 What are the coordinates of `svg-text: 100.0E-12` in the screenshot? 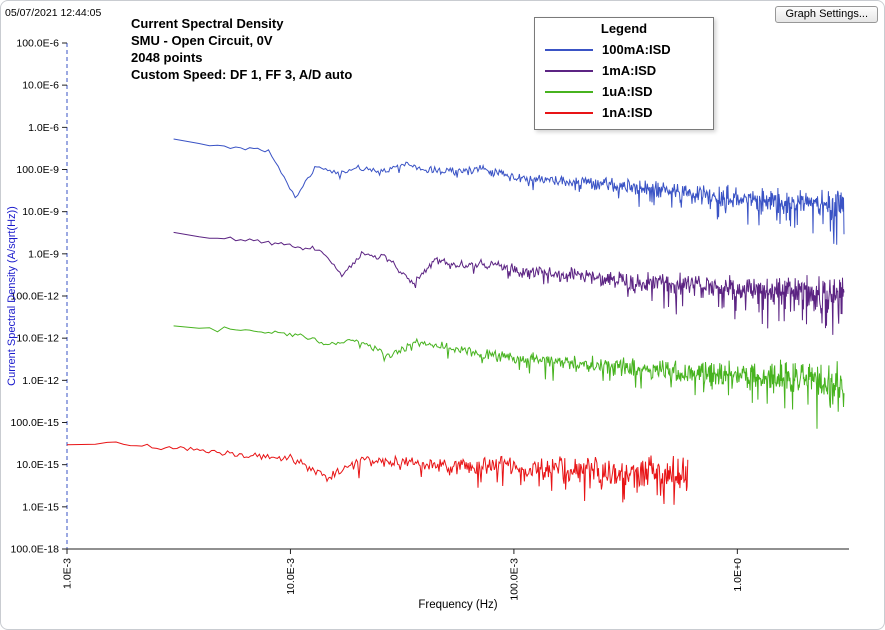 It's located at (35, 297).